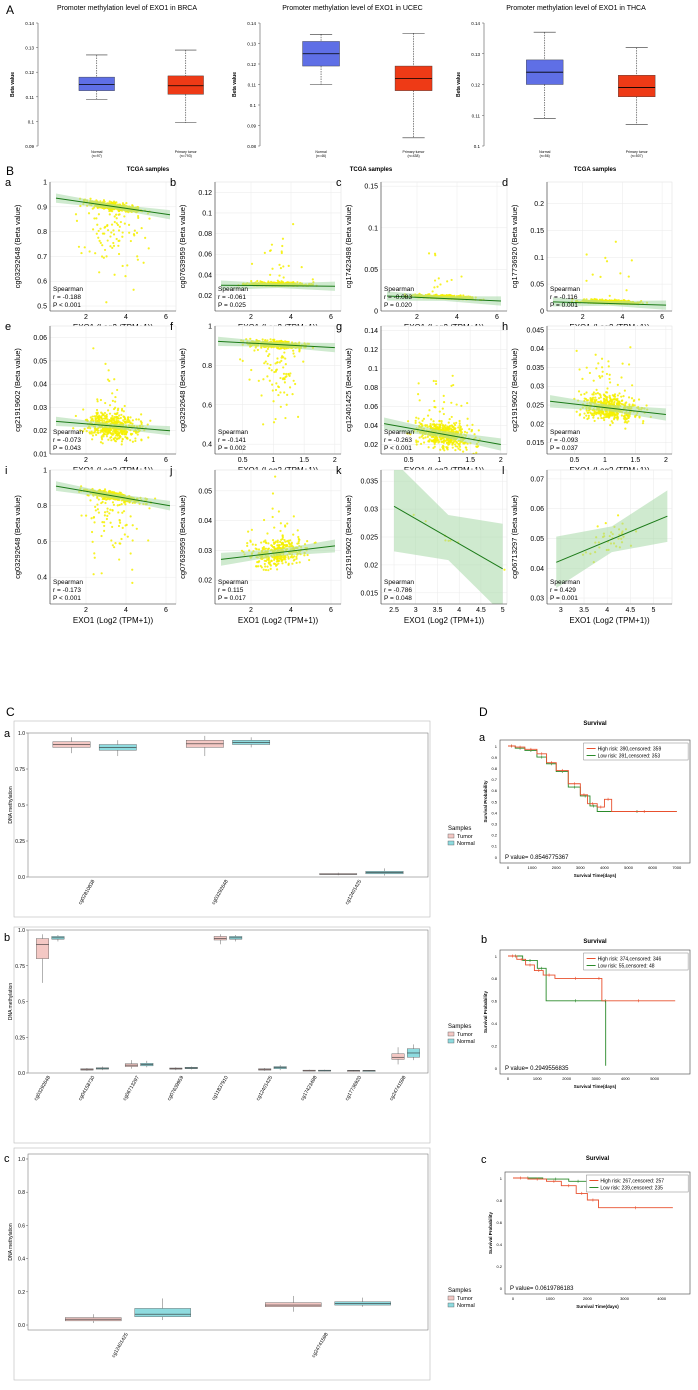 Image resolution: width=698 pixels, height=1390 pixels. I want to click on regression-line, so click(113, 496).